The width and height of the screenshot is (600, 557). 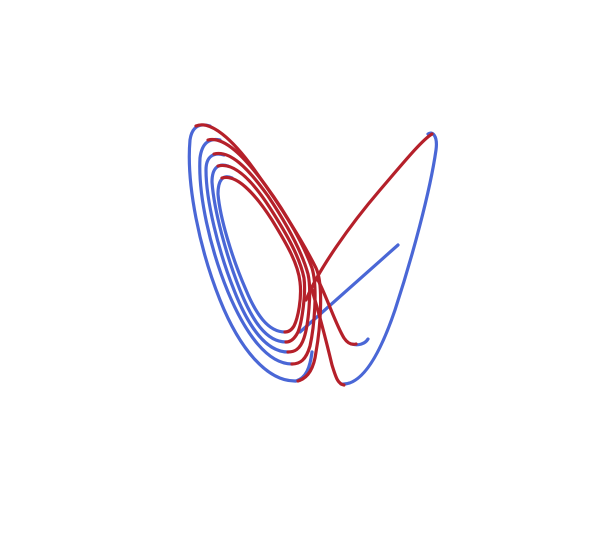 I want to click on blue-start-segment, so click(x=349, y=288).